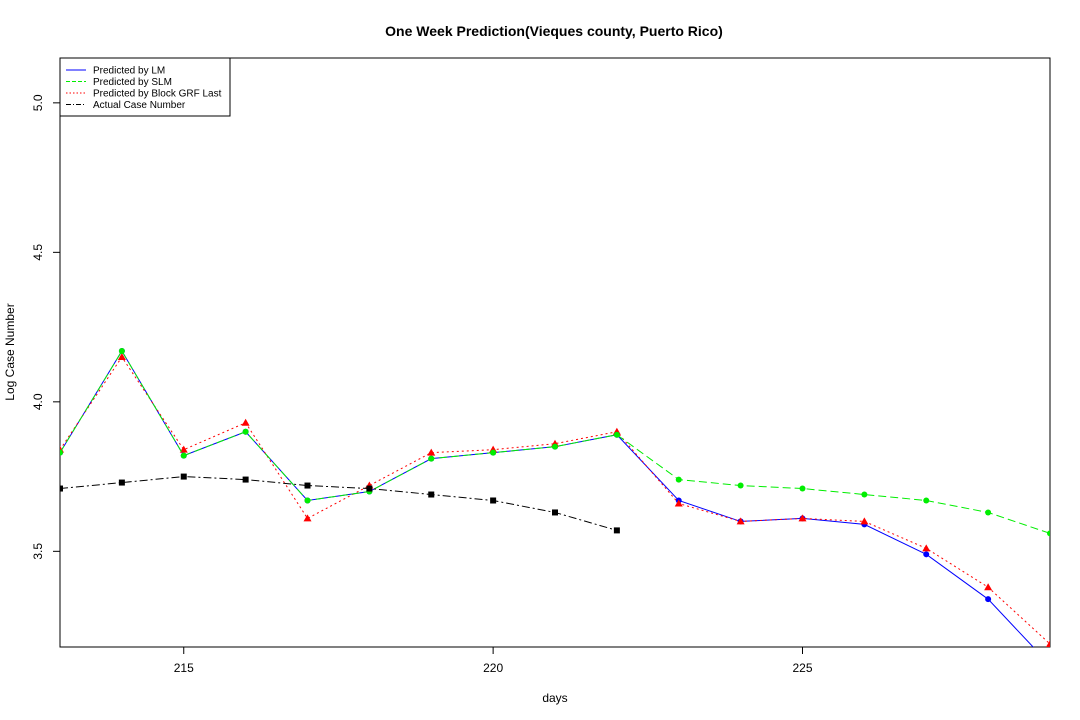  What do you see at coordinates (157, 94) in the screenshot?
I see `legend-entry: Predicted by Block GRF Last` at bounding box center [157, 94].